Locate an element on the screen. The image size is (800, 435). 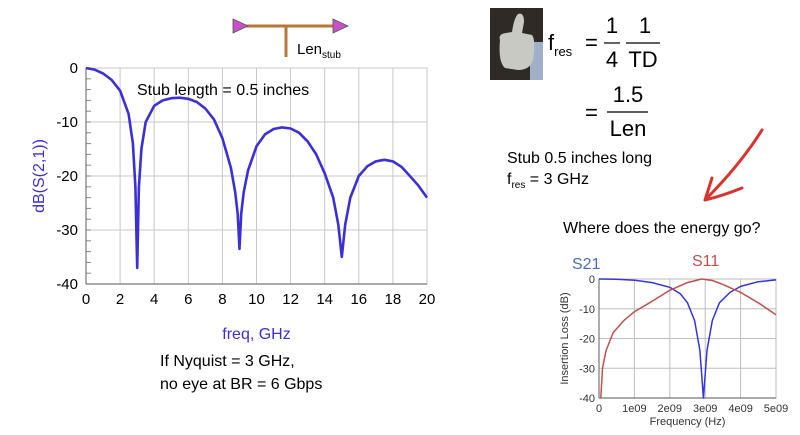
legend-s11: S11 is located at coordinates (705, 261).